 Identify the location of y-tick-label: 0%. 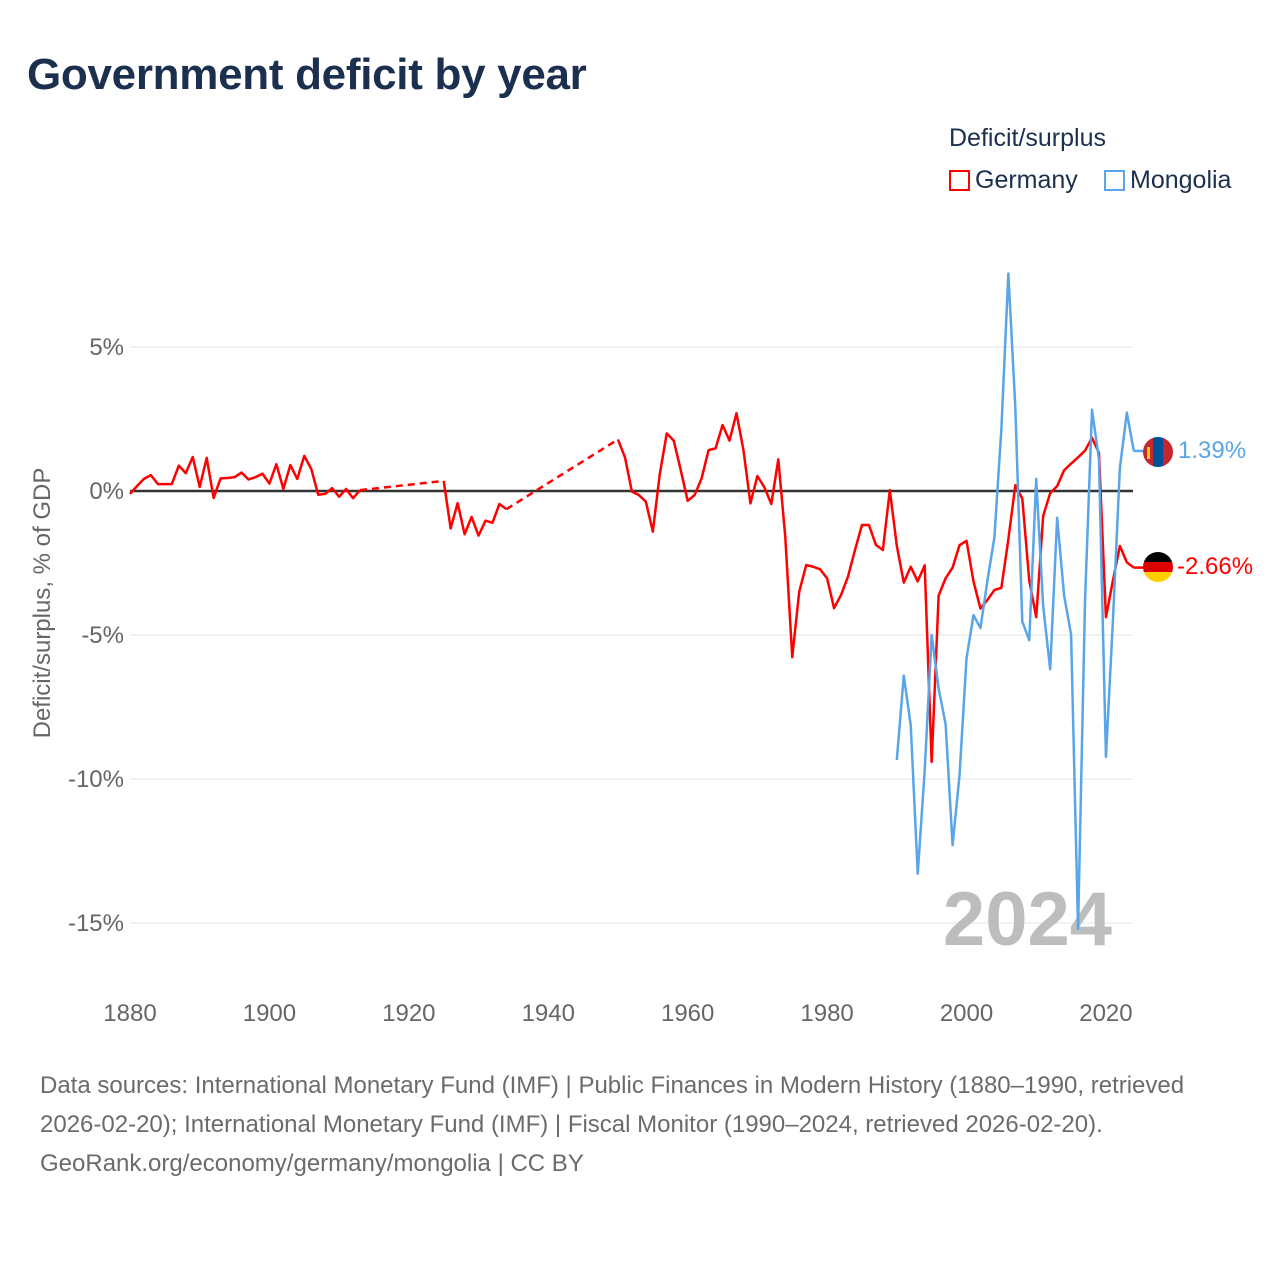
(106, 491).